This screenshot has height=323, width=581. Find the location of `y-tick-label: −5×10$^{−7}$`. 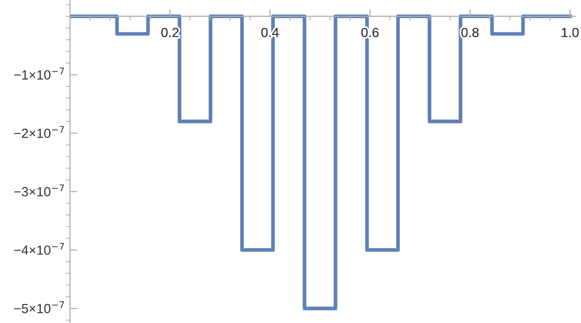

y-tick-label: −5×10$^{−7}$ is located at coordinates (39, 307).